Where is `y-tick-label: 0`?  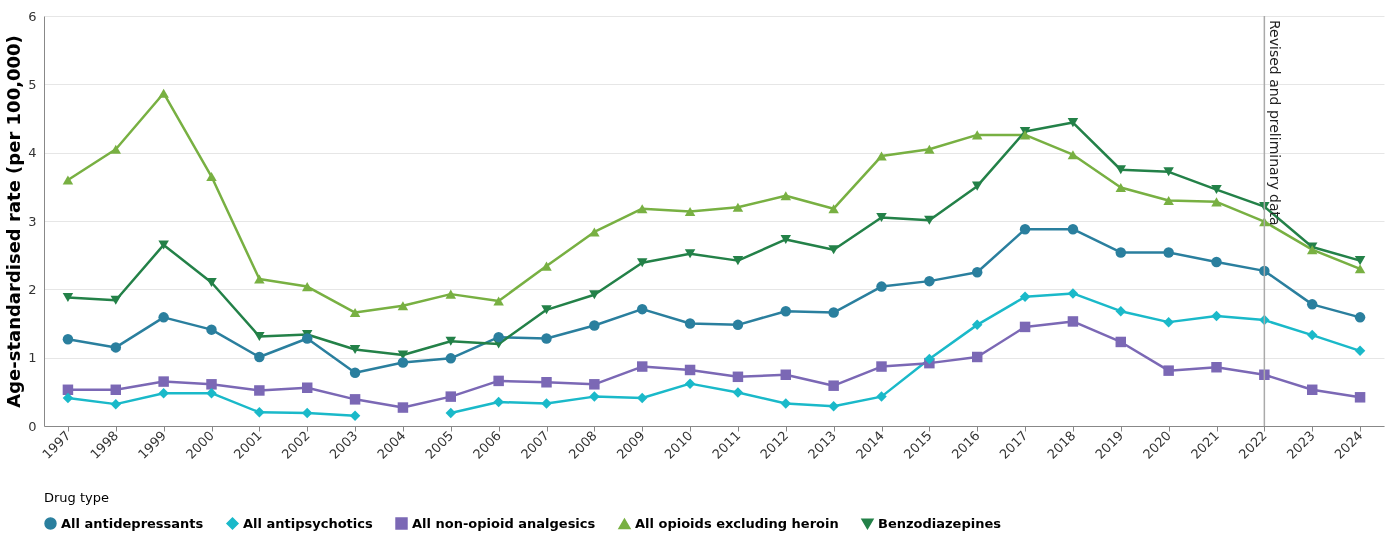 y-tick-label: 0 is located at coordinates (32, 426).